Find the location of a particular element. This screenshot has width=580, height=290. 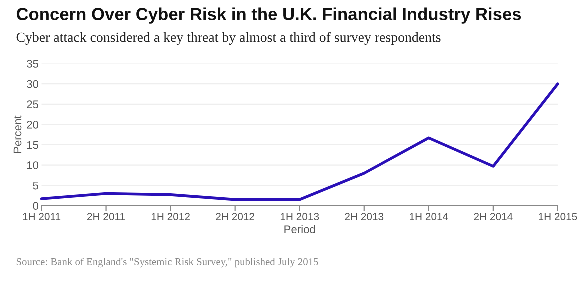

y-tick-label: 15 is located at coordinates (33, 145).